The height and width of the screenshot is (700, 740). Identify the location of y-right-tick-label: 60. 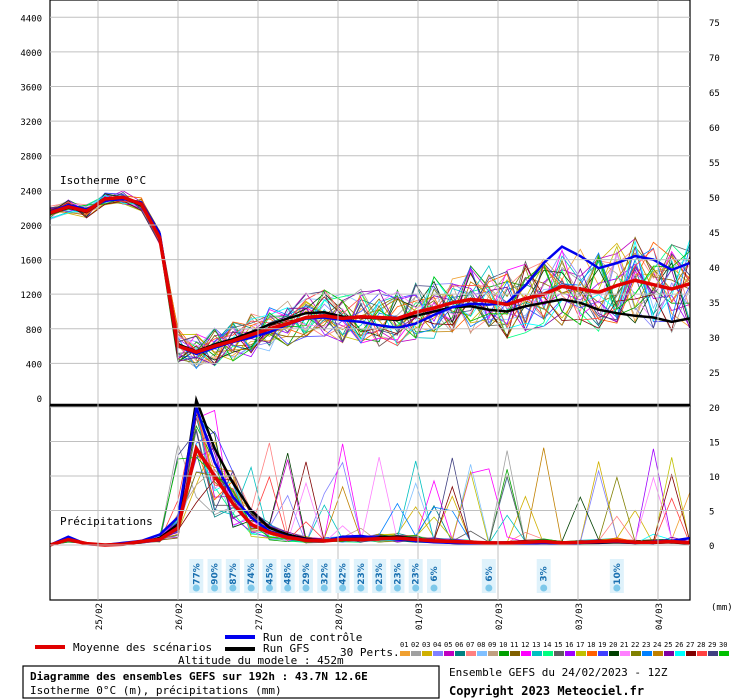
(714, 129).